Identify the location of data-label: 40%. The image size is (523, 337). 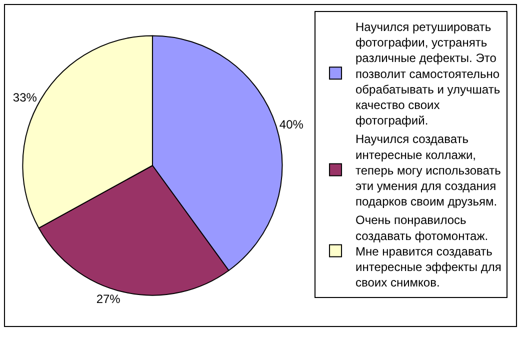
(291, 125).